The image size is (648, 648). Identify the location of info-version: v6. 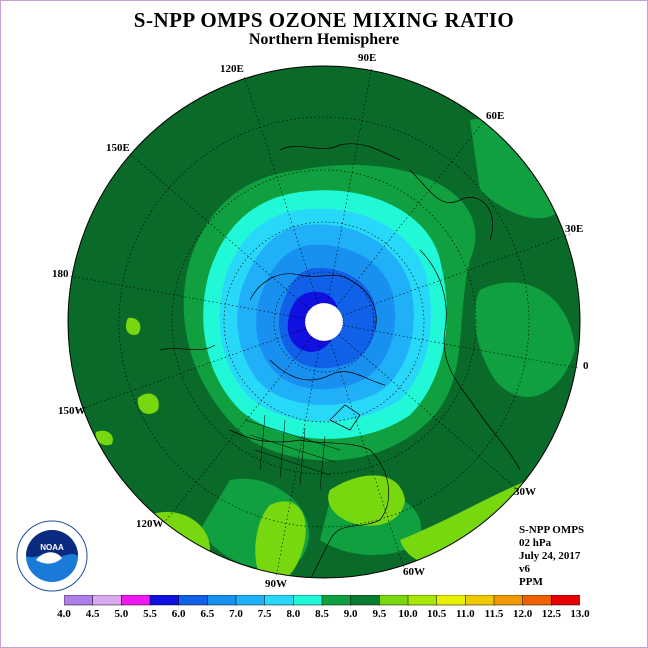
(524, 569).